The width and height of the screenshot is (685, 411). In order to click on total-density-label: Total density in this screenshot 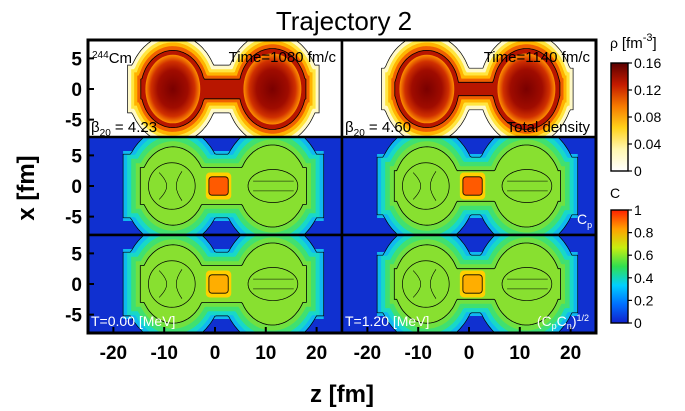, I will do `click(549, 127)`.